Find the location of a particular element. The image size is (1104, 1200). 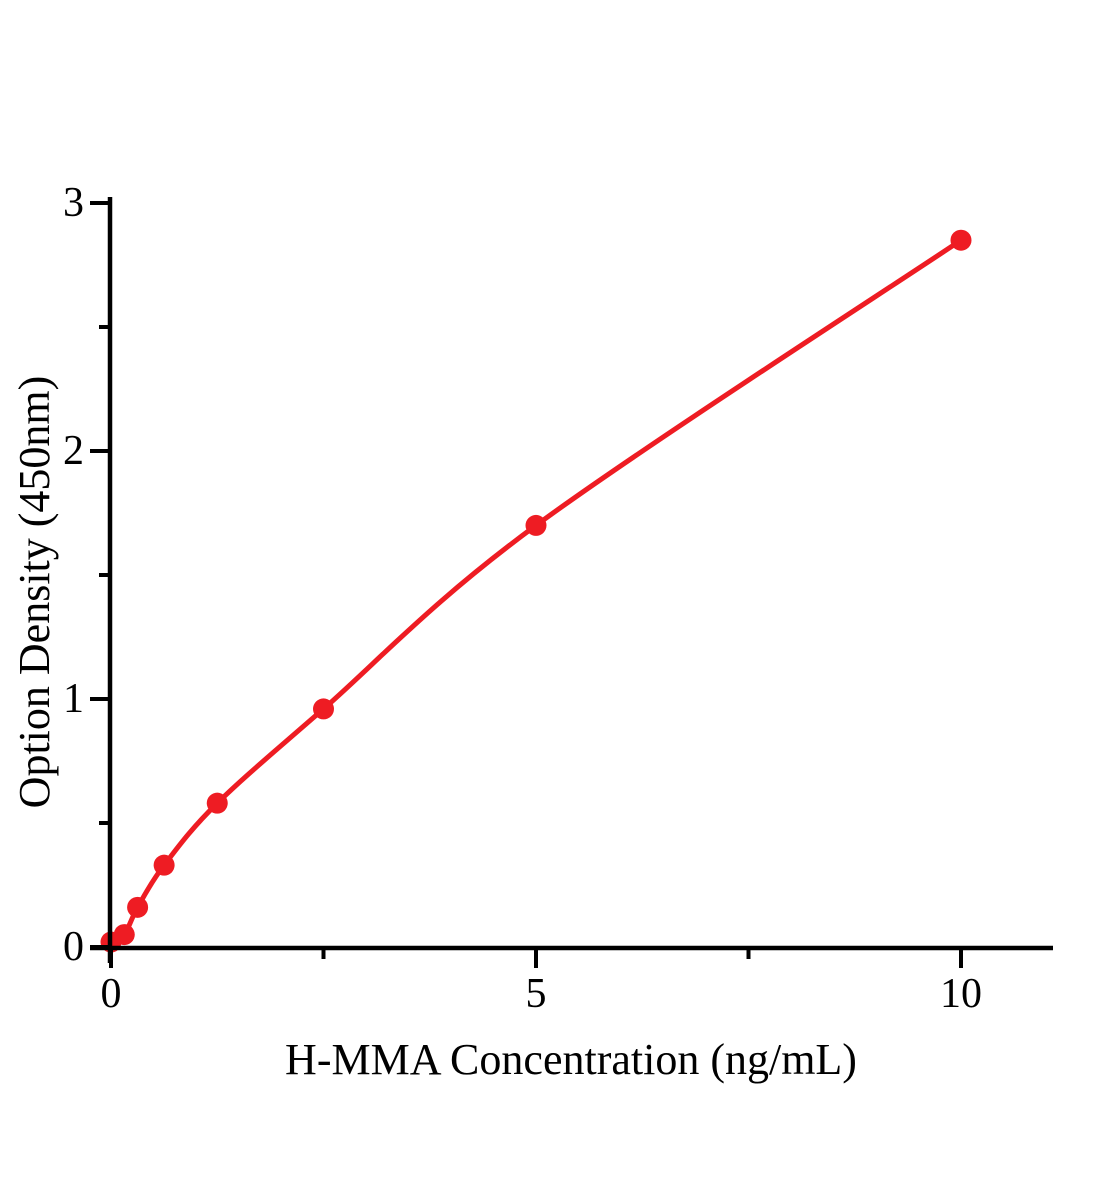

x-tick-label: 5 is located at coordinates (536, 994).